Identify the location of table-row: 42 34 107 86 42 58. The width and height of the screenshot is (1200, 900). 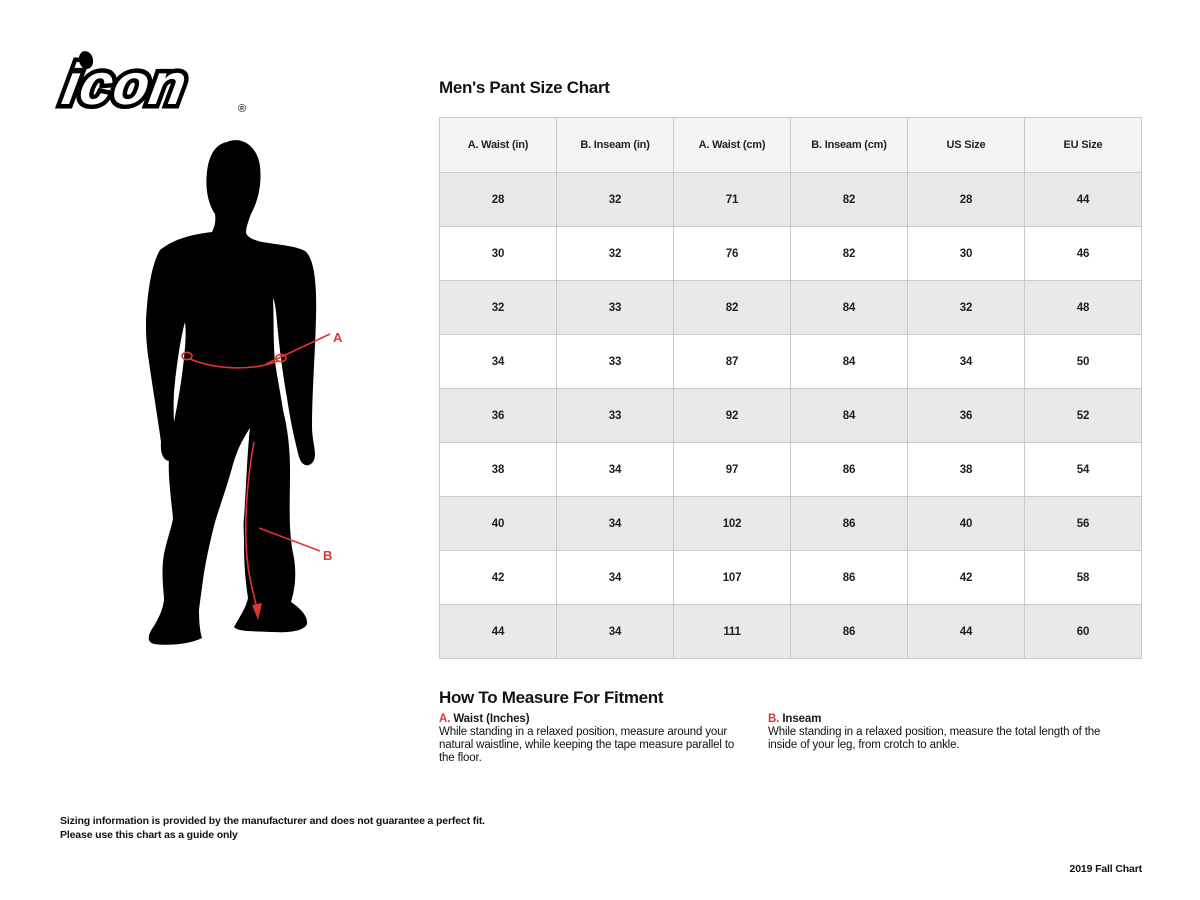
(790, 577).